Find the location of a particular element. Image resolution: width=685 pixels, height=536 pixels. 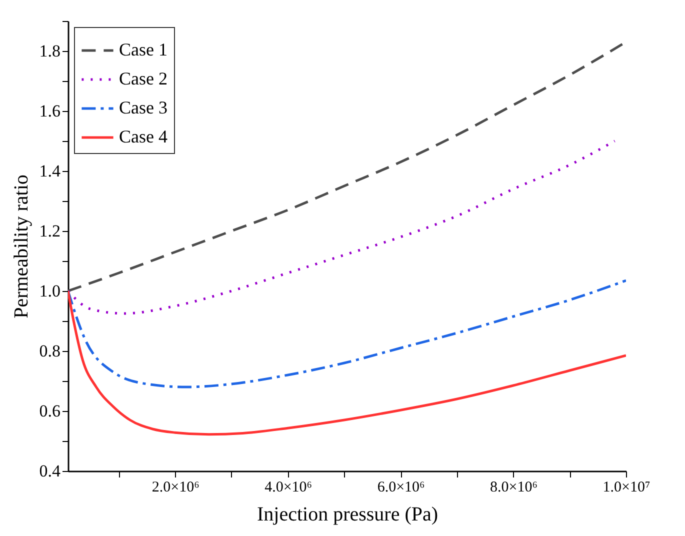

x-tick-label: 4.0×10⁶ is located at coordinates (288, 488).